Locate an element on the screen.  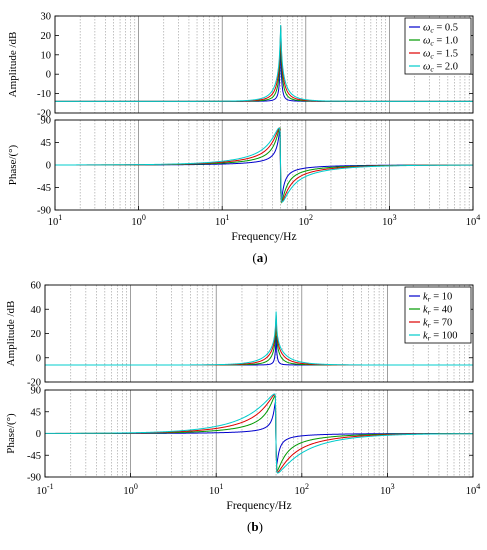
y-tick-label: -10 is located at coordinates (44, 94).